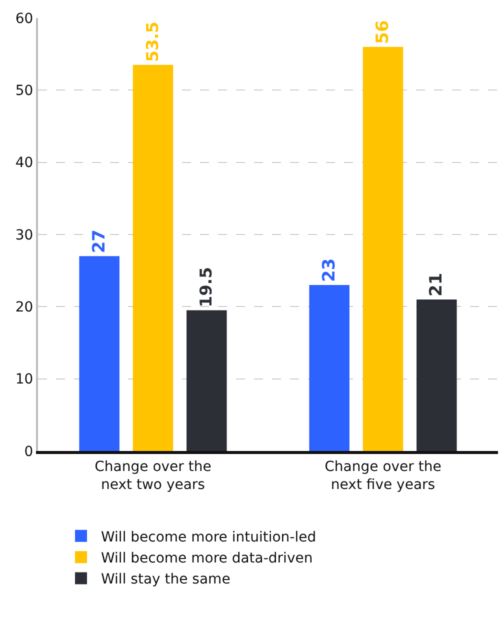 This screenshot has height=626, width=503. Describe the element at coordinates (208, 537) in the screenshot. I see `legend-label: Will become more intuition-led` at that location.